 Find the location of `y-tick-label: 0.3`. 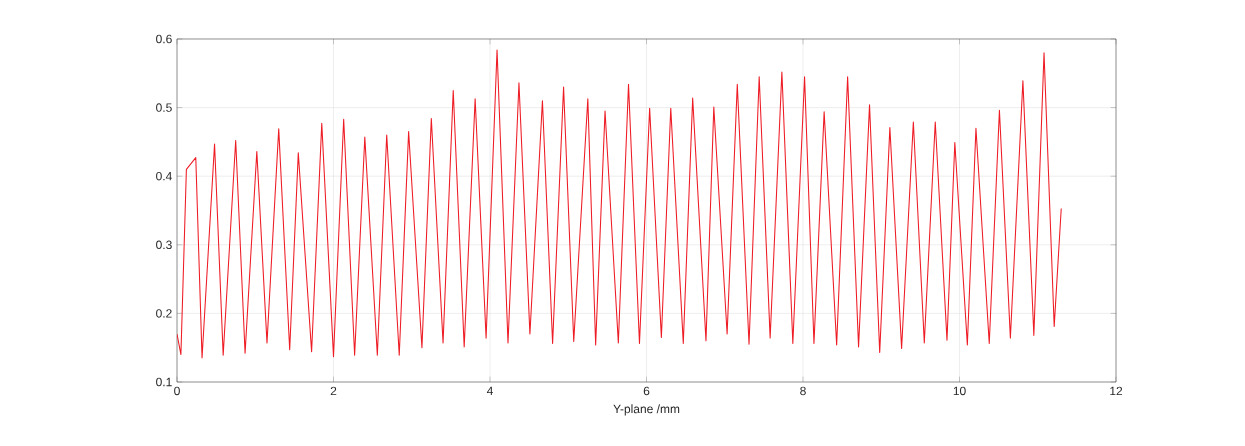

y-tick-label: 0.3 is located at coordinates (164, 245).